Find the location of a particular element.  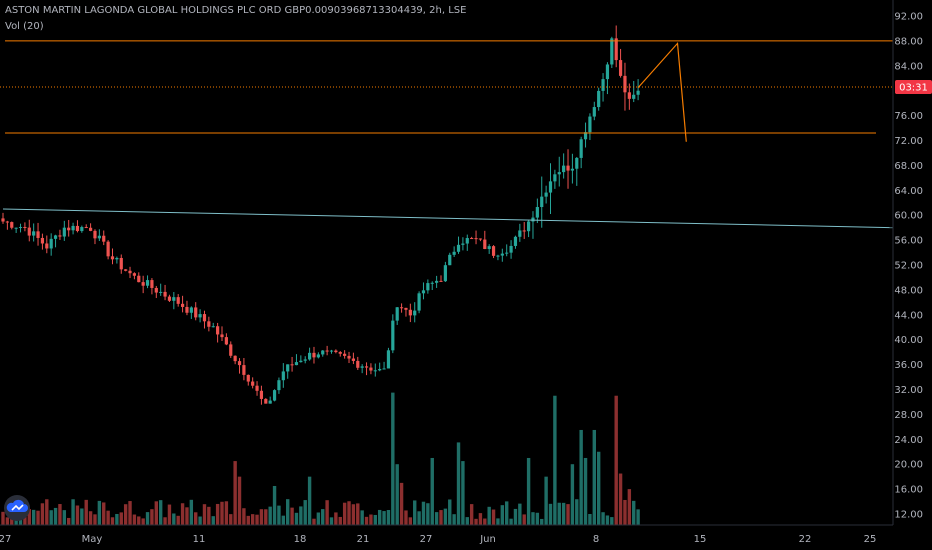

tradingview-logo is located at coordinates (17, 508).